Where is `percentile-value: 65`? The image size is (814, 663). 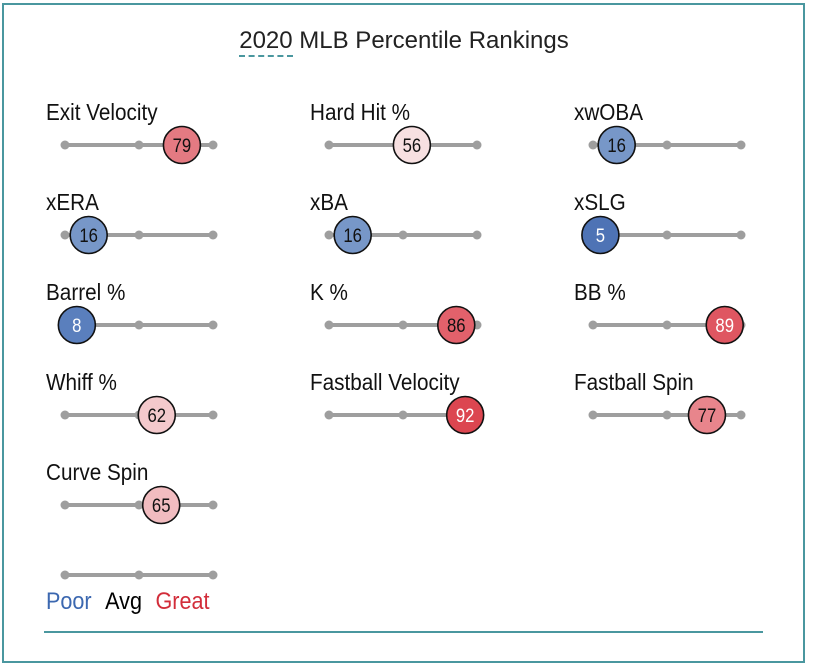
percentile-value: 65 is located at coordinates (161, 505).